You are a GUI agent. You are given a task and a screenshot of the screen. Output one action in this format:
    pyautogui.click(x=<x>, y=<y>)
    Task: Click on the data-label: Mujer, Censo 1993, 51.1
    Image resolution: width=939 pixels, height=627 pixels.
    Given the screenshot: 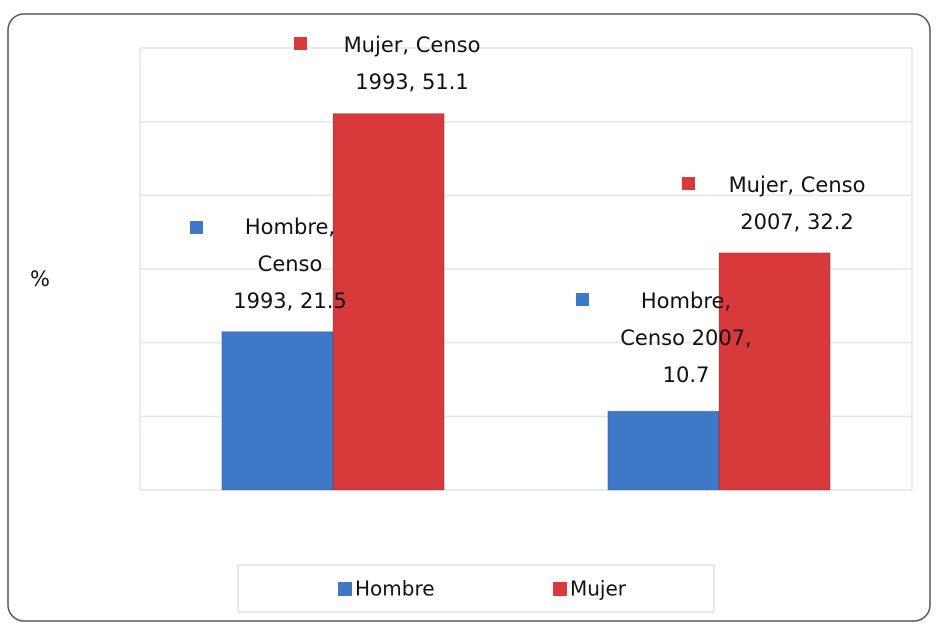 What is the action you would take?
    pyautogui.click(x=412, y=63)
    